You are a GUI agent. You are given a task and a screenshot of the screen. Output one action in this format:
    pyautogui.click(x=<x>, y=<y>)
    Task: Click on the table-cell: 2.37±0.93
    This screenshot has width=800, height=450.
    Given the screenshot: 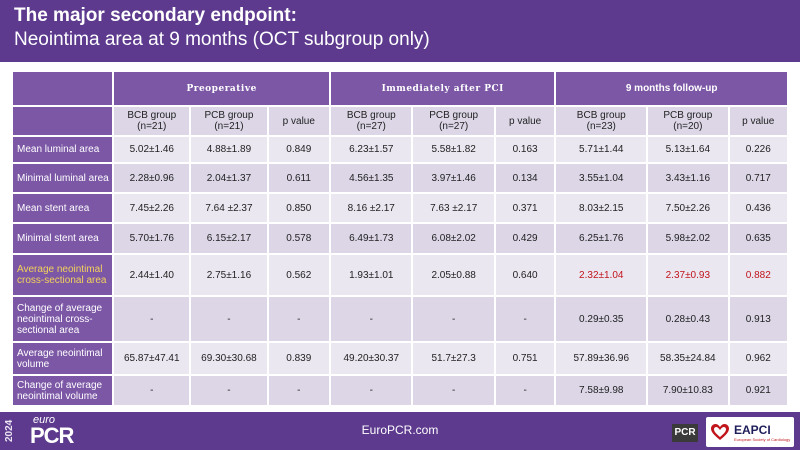 What is the action you would take?
    pyautogui.click(x=688, y=275)
    